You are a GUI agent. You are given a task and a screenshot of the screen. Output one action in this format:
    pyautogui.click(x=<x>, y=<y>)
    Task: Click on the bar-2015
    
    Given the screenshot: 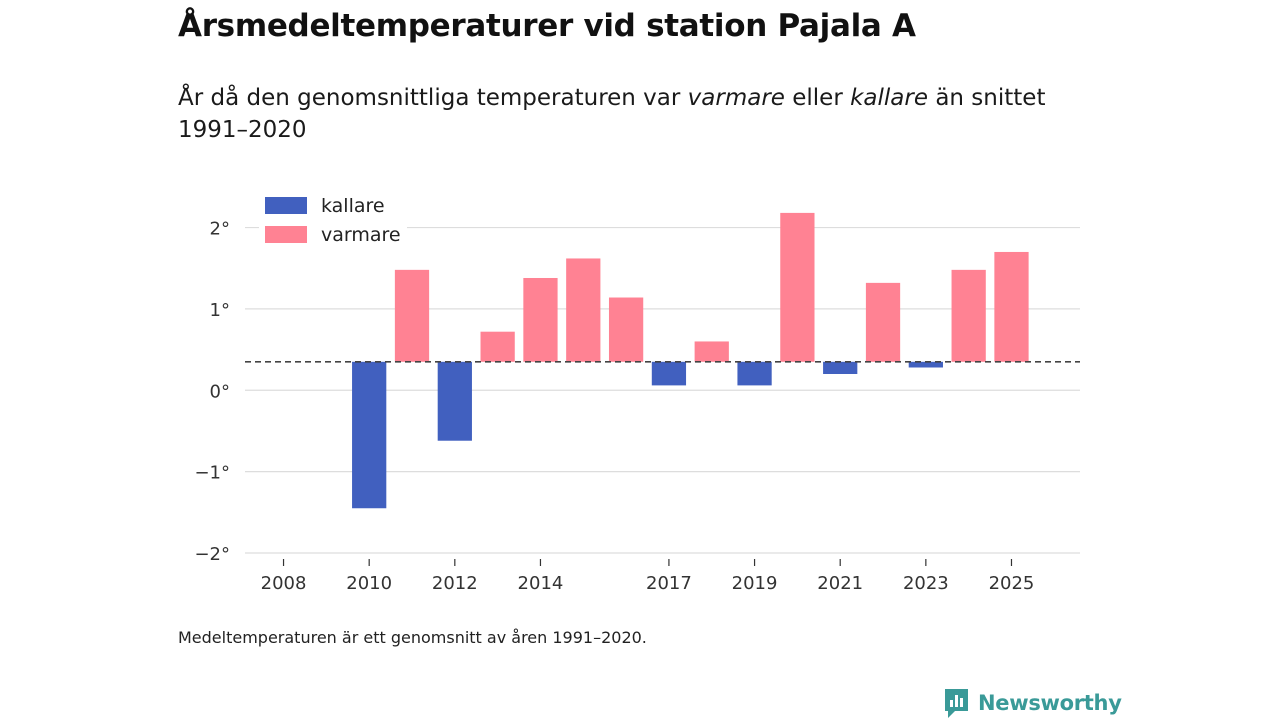 What is the action you would take?
    pyautogui.click(x=583, y=310)
    